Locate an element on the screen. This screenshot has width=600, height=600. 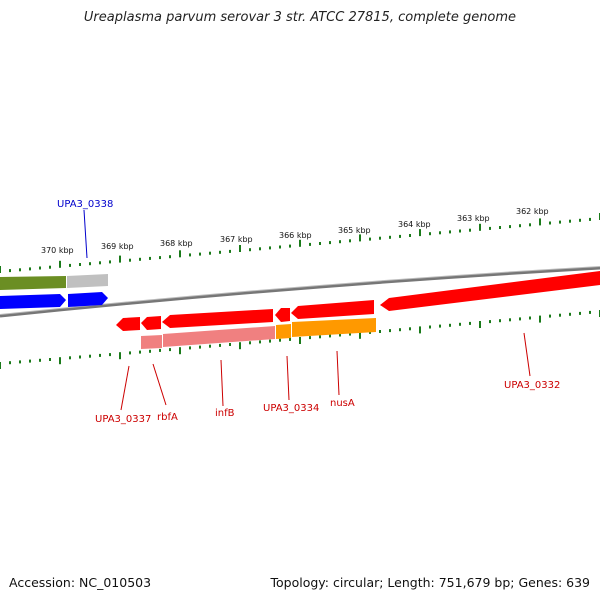
gene-blue-b is located at coordinates (88, 299).